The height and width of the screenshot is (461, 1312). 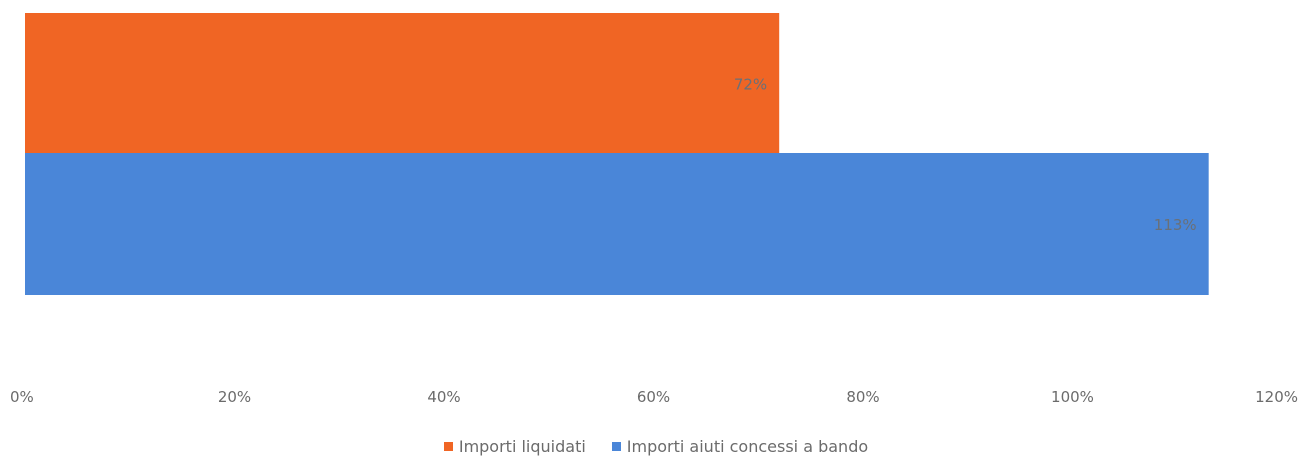 I want to click on x-axis-ticks: 0% 20% 40% 60% 80% 100% 120%, so click(x=654, y=397).